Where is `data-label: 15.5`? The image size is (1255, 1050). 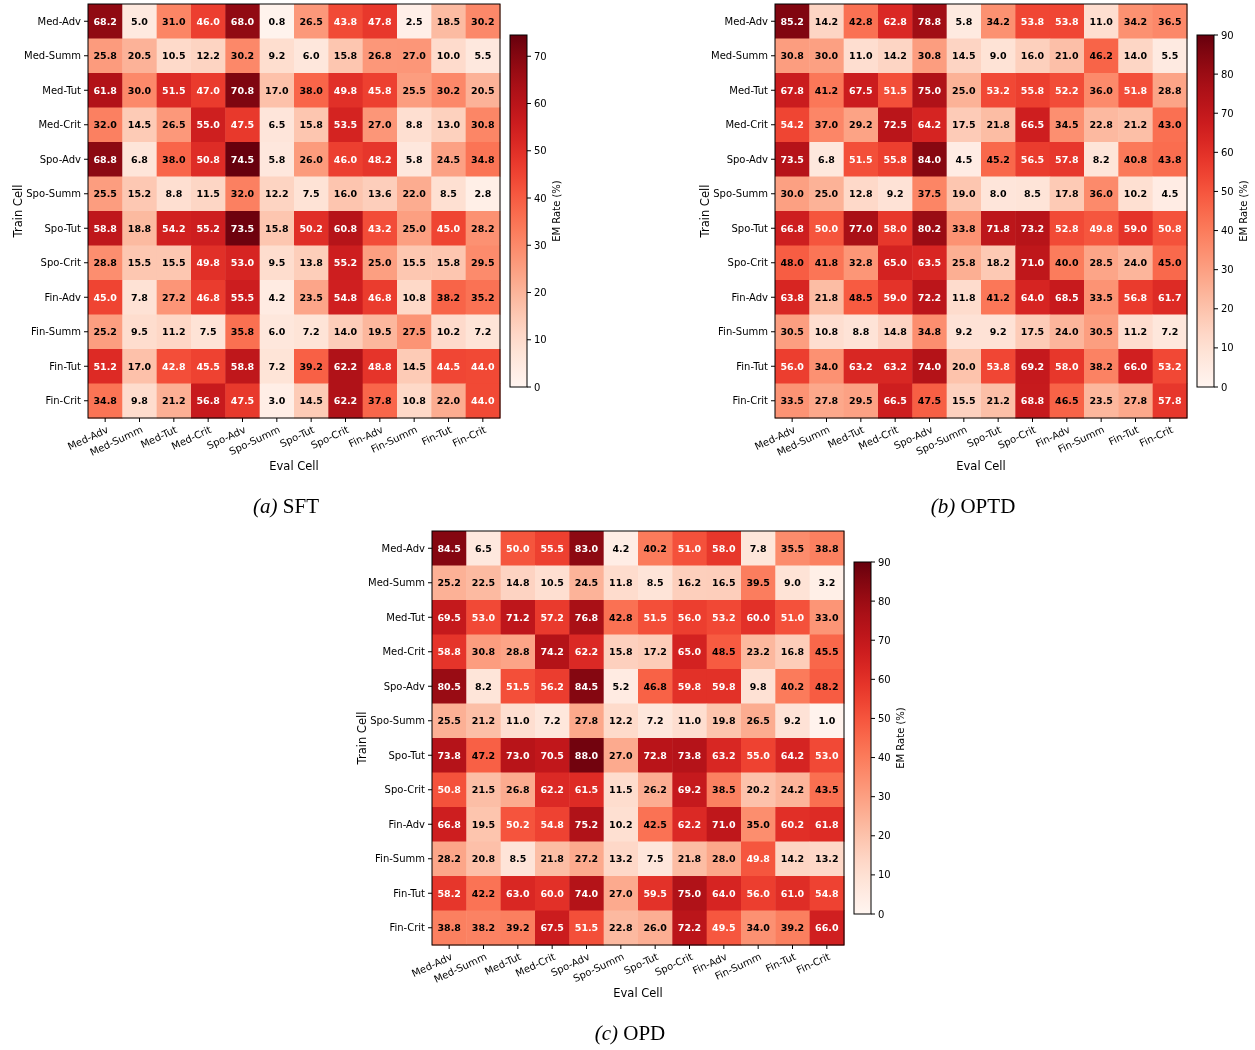 data-label: 15.5 is located at coordinates (414, 263).